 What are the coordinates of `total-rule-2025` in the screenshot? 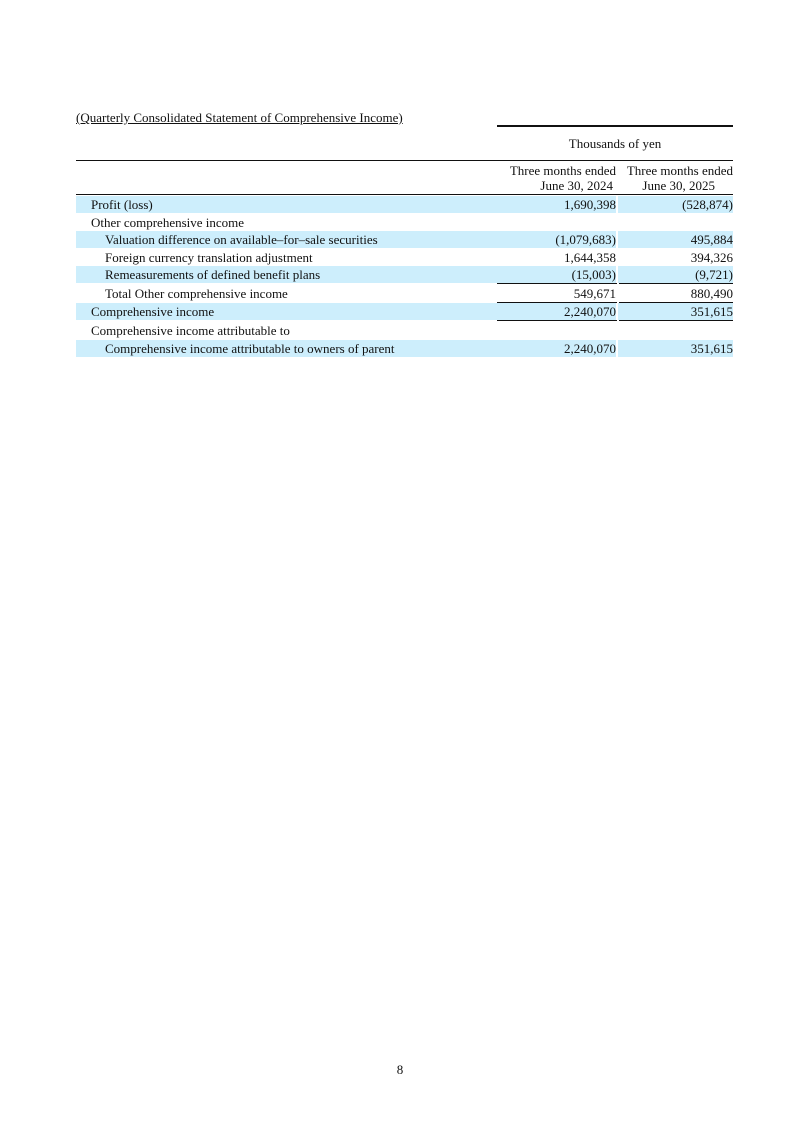 It's located at (676, 302).